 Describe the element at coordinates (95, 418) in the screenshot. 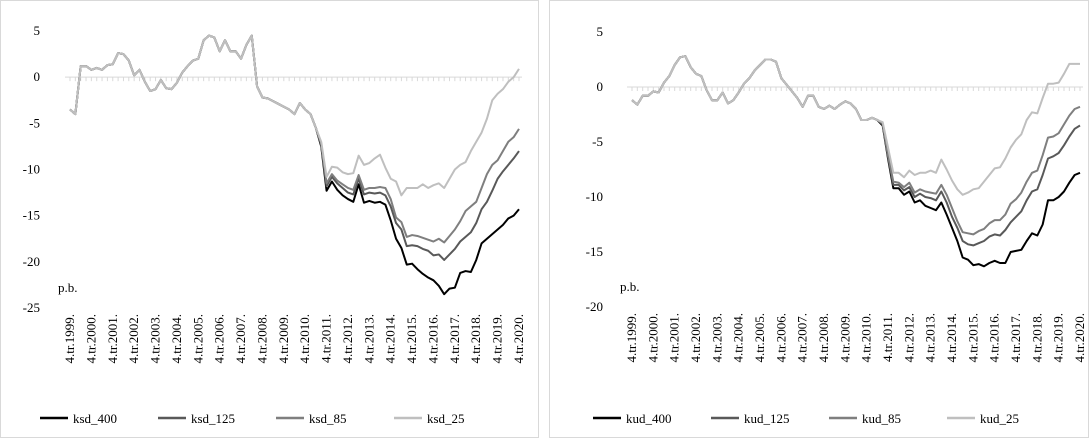

I see `legend-label: ksd_400` at that location.